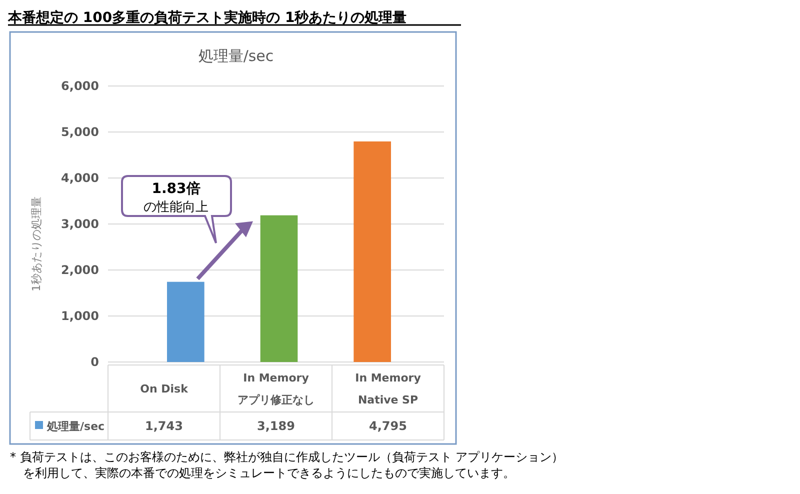  What do you see at coordinates (176, 207) in the screenshot?
I see `annotation: の性能向上` at bounding box center [176, 207].